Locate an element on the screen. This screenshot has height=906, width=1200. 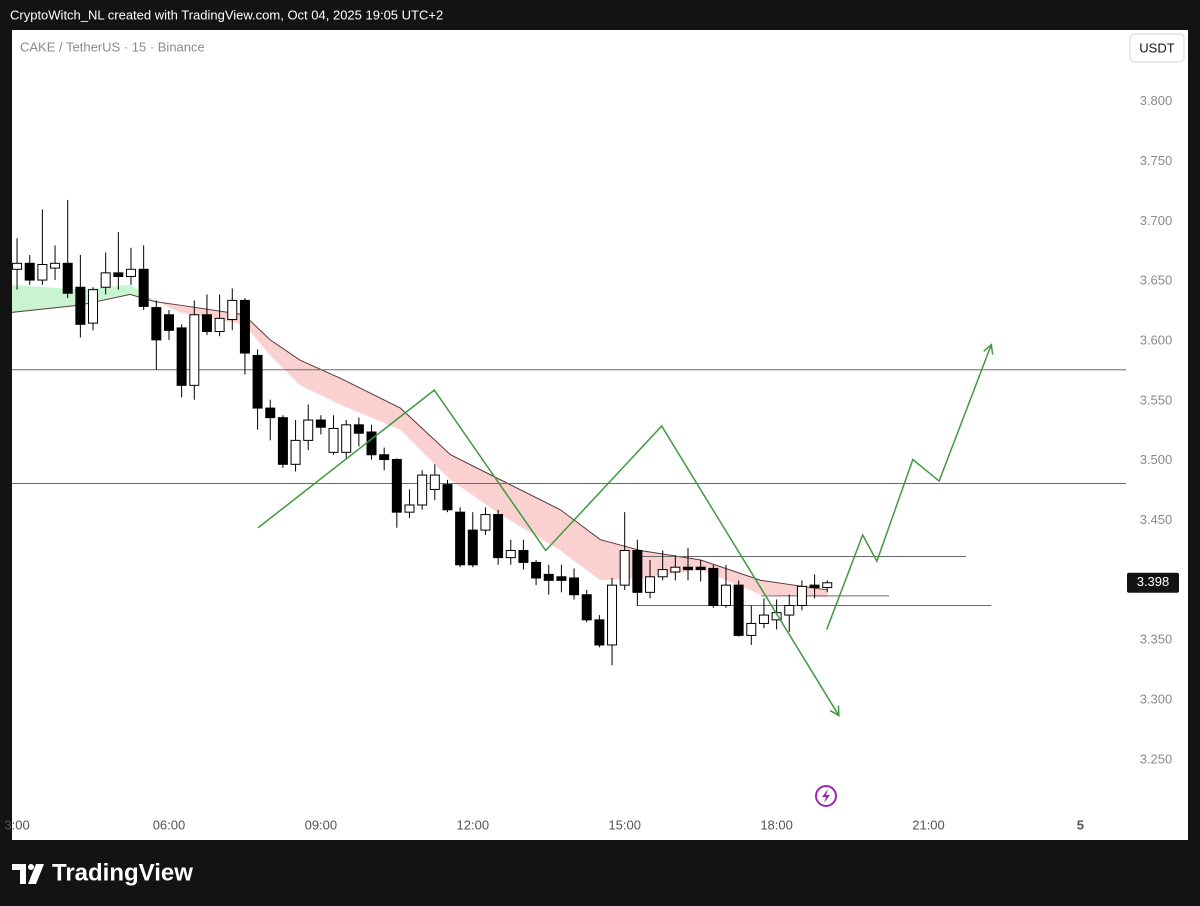
last-price: 3.398 is located at coordinates (1153, 581).